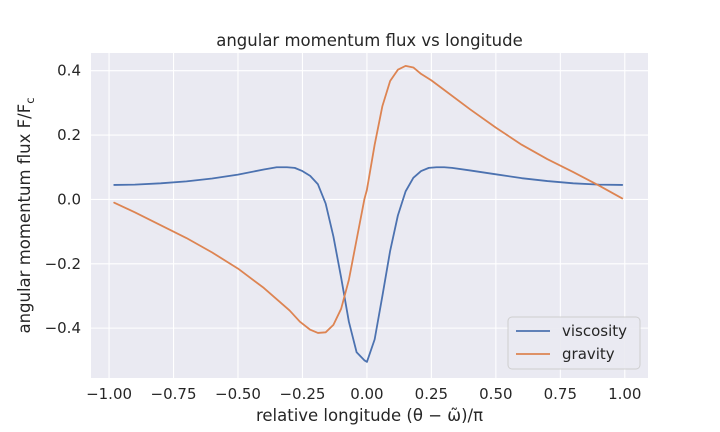 This screenshot has height=432, width=720. Describe the element at coordinates (302, 394) in the screenshot. I see `x-tick-label: −0.25` at that location.